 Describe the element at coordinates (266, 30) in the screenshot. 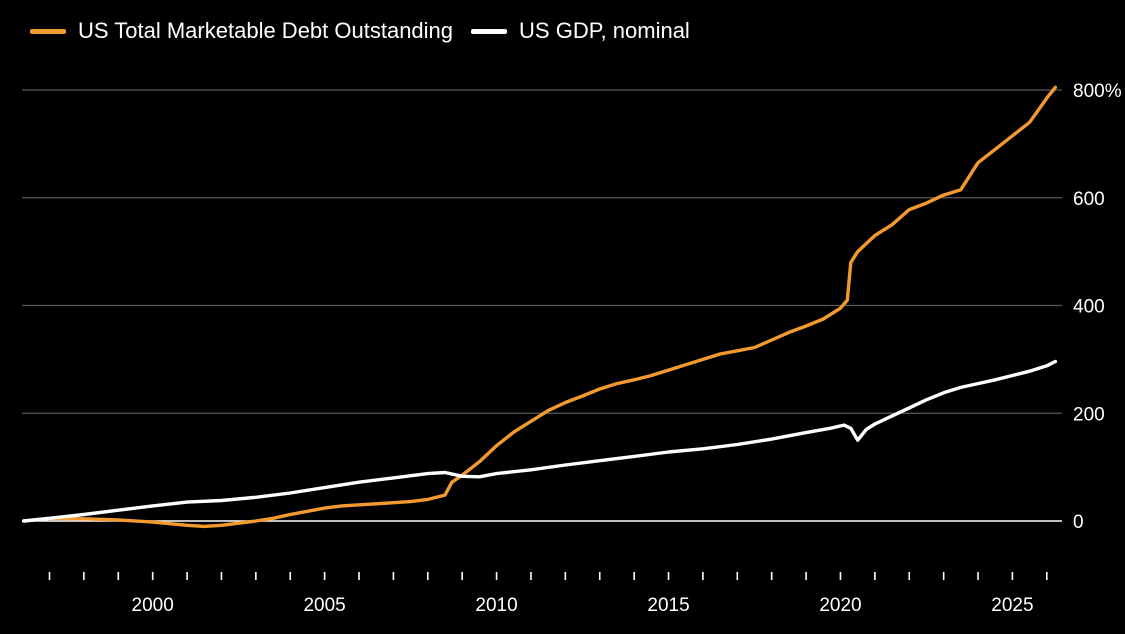

I see `legend-label-debt: US Total Marketable Debt Outstanding` at that location.